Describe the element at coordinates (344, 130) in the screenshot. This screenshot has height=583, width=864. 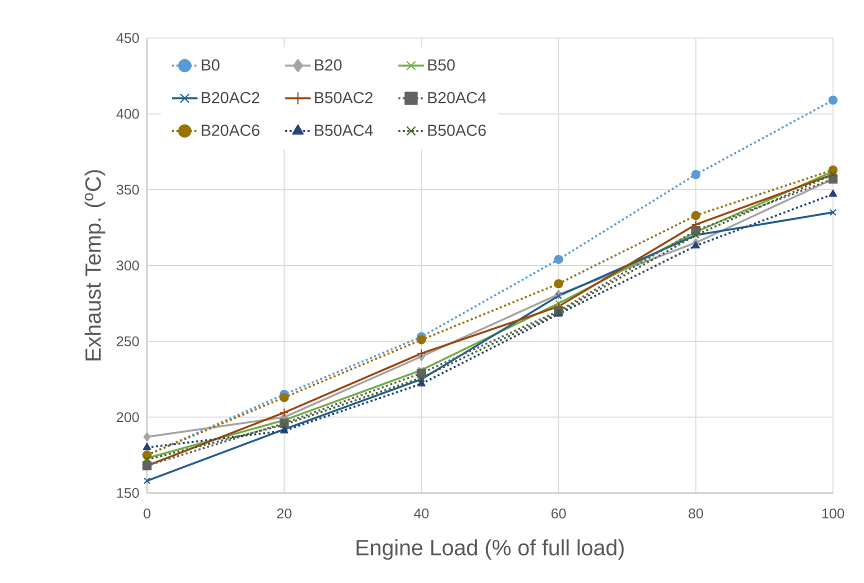
I see `legend-label: B50AC4` at that location.